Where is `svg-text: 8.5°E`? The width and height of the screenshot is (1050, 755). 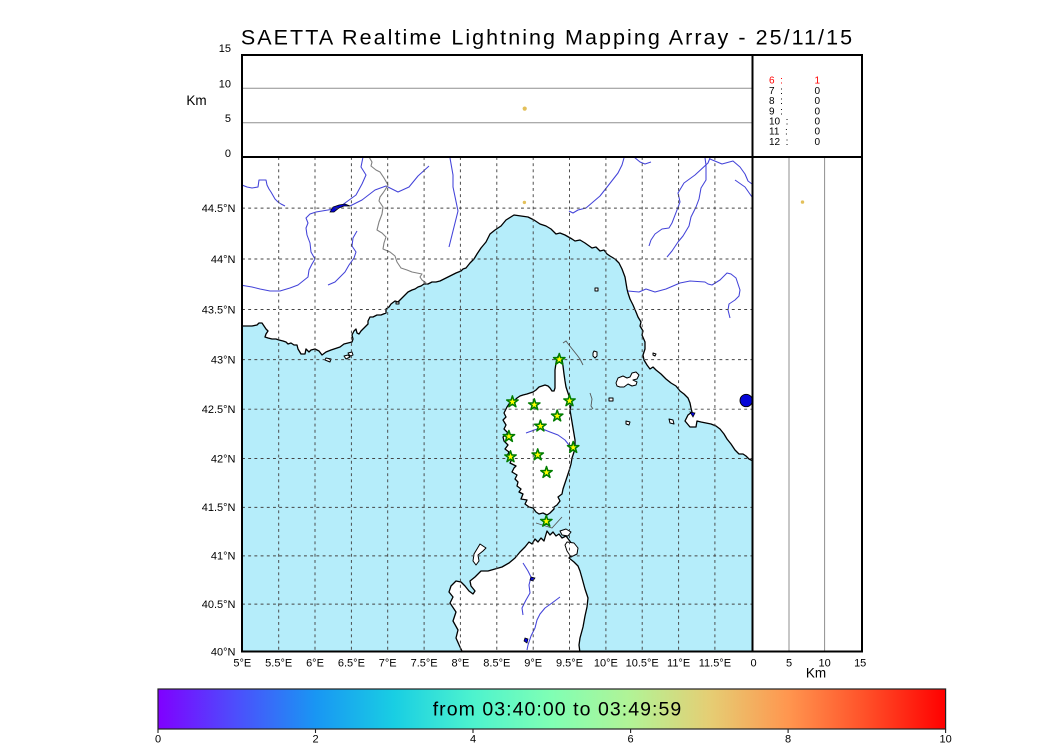
svg-text: 8.5°E is located at coordinates (496, 664).